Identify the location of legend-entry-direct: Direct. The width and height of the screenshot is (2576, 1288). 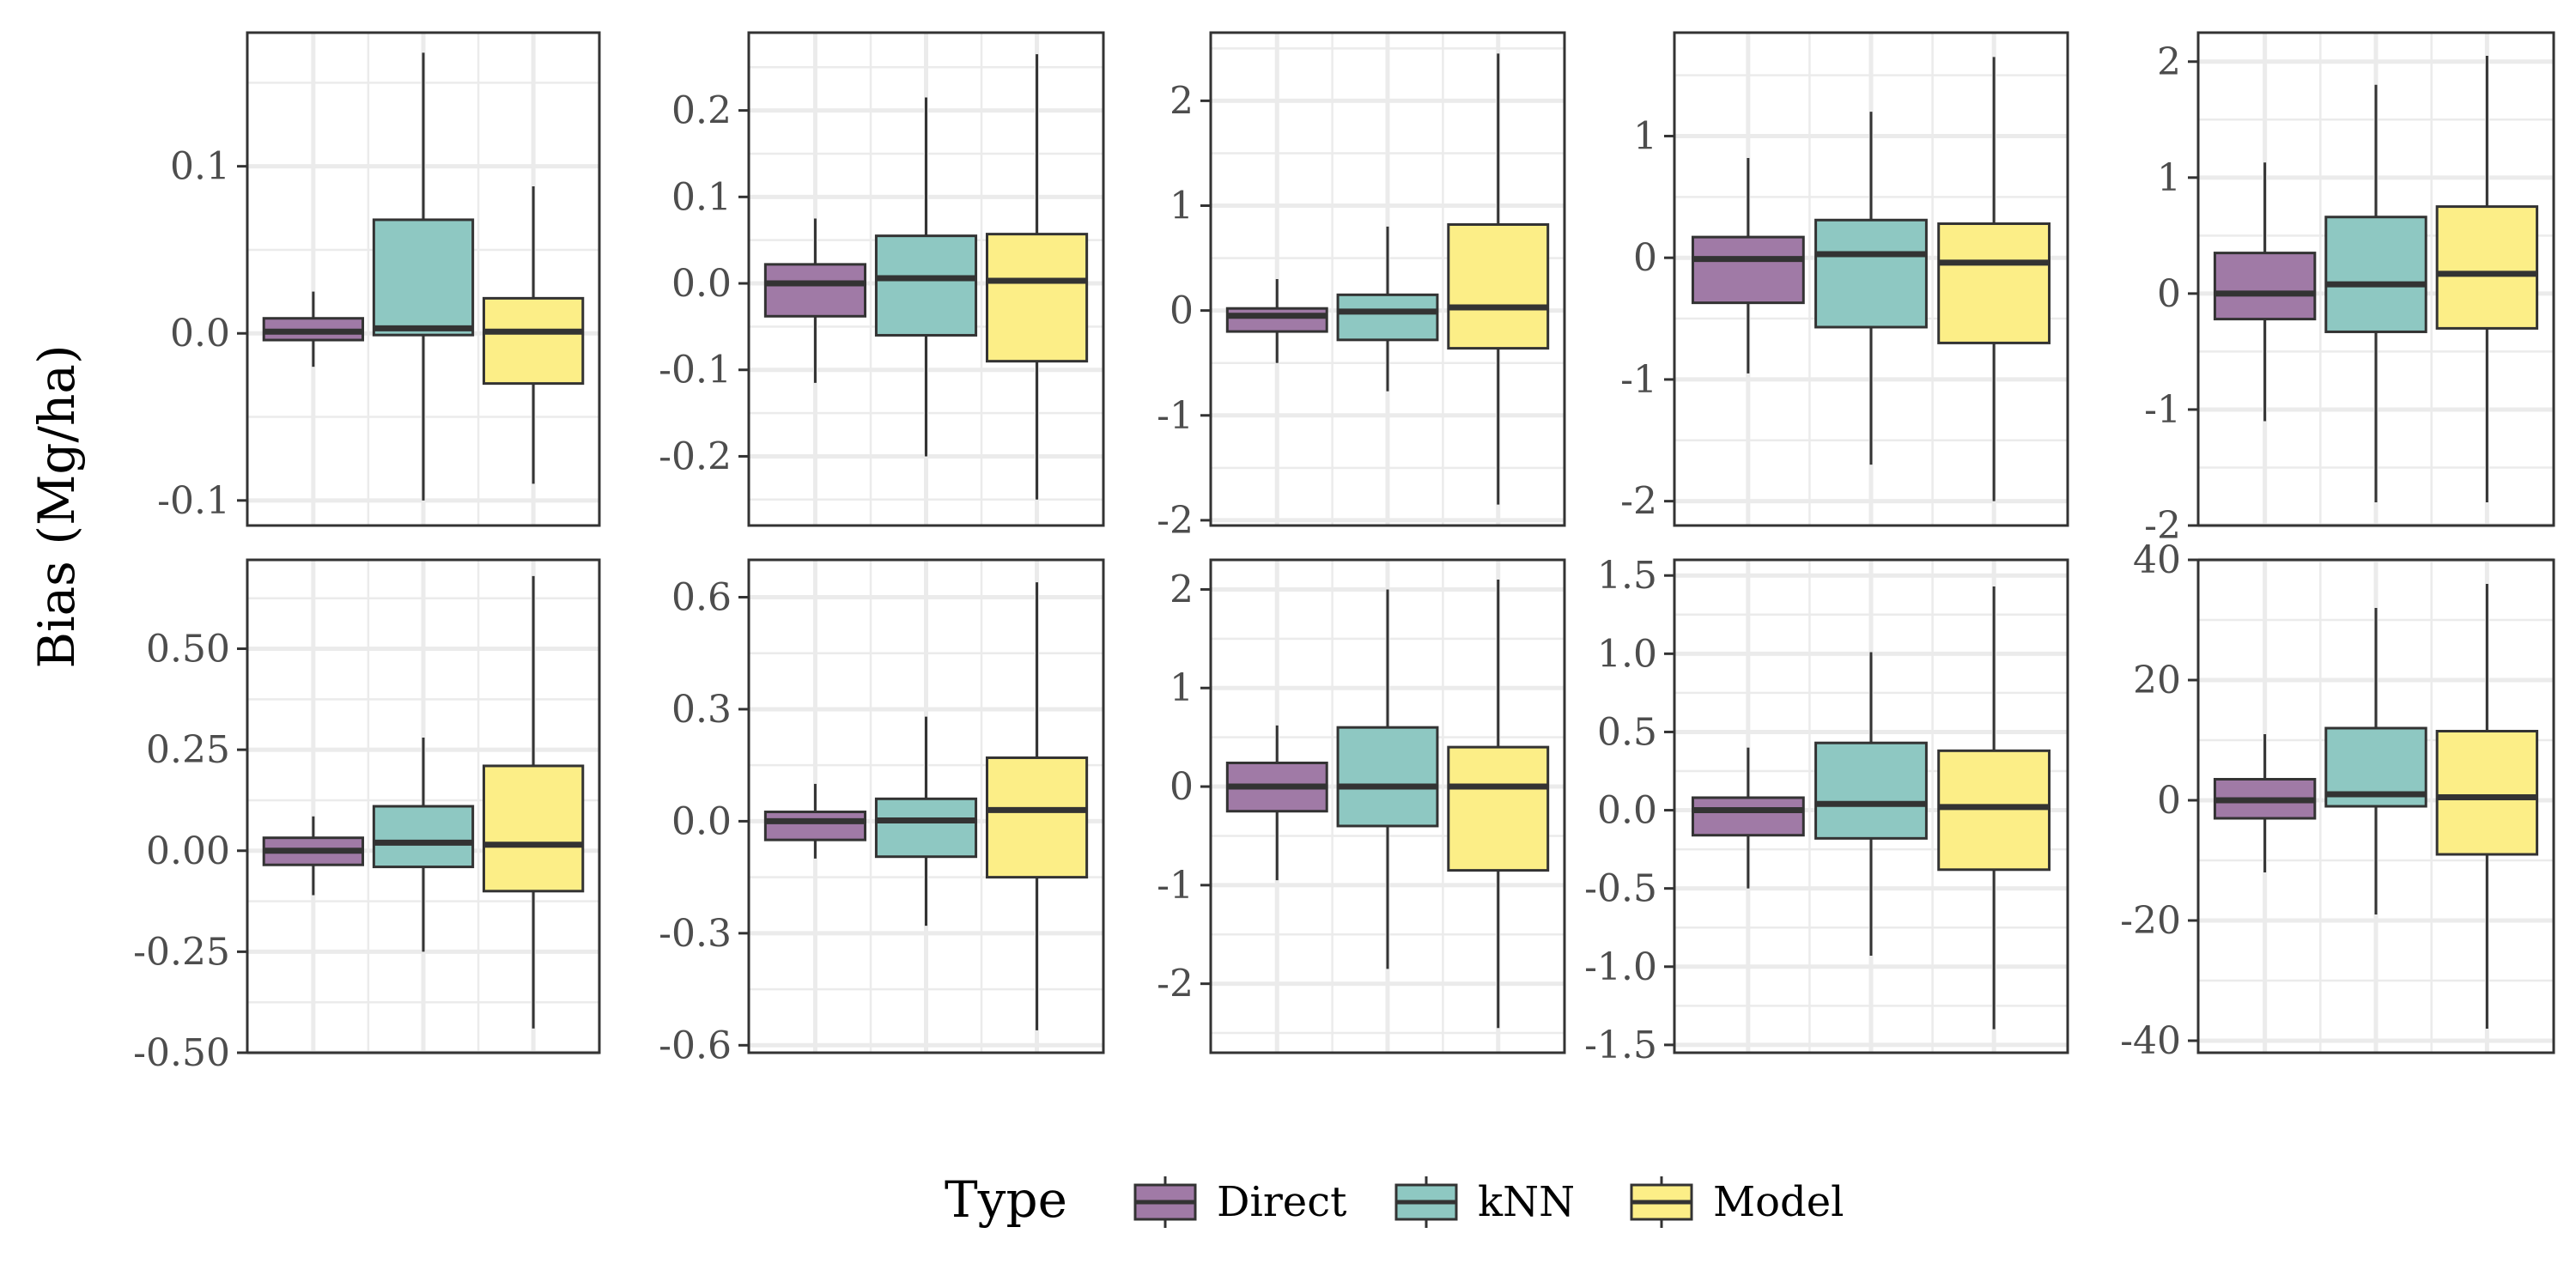
(1239, 1202).